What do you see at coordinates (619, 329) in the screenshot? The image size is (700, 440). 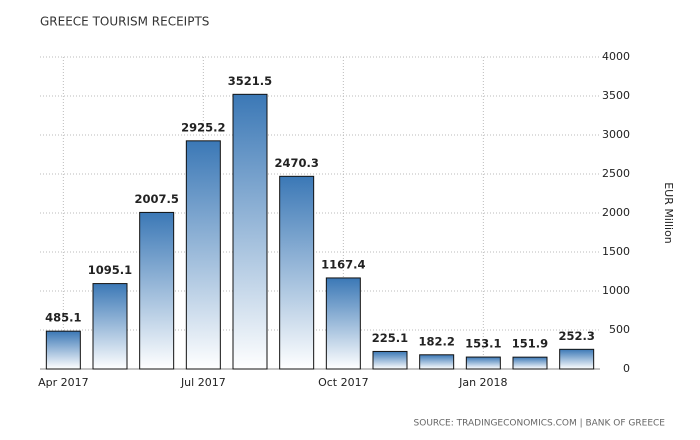 I see `y-tick-label: 500` at bounding box center [619, 329].